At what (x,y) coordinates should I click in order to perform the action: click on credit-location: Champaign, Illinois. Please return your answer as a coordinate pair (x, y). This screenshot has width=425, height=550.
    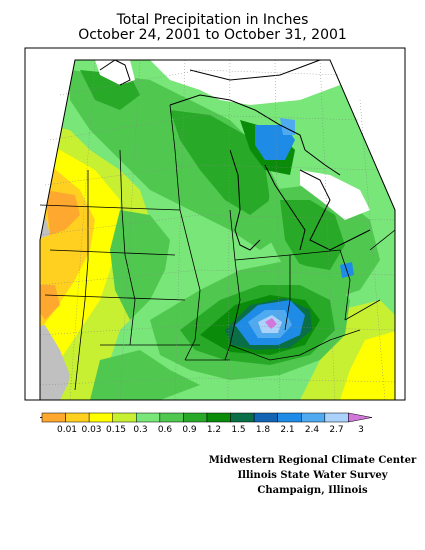
    Looking at the image, I should click on (312, 490).